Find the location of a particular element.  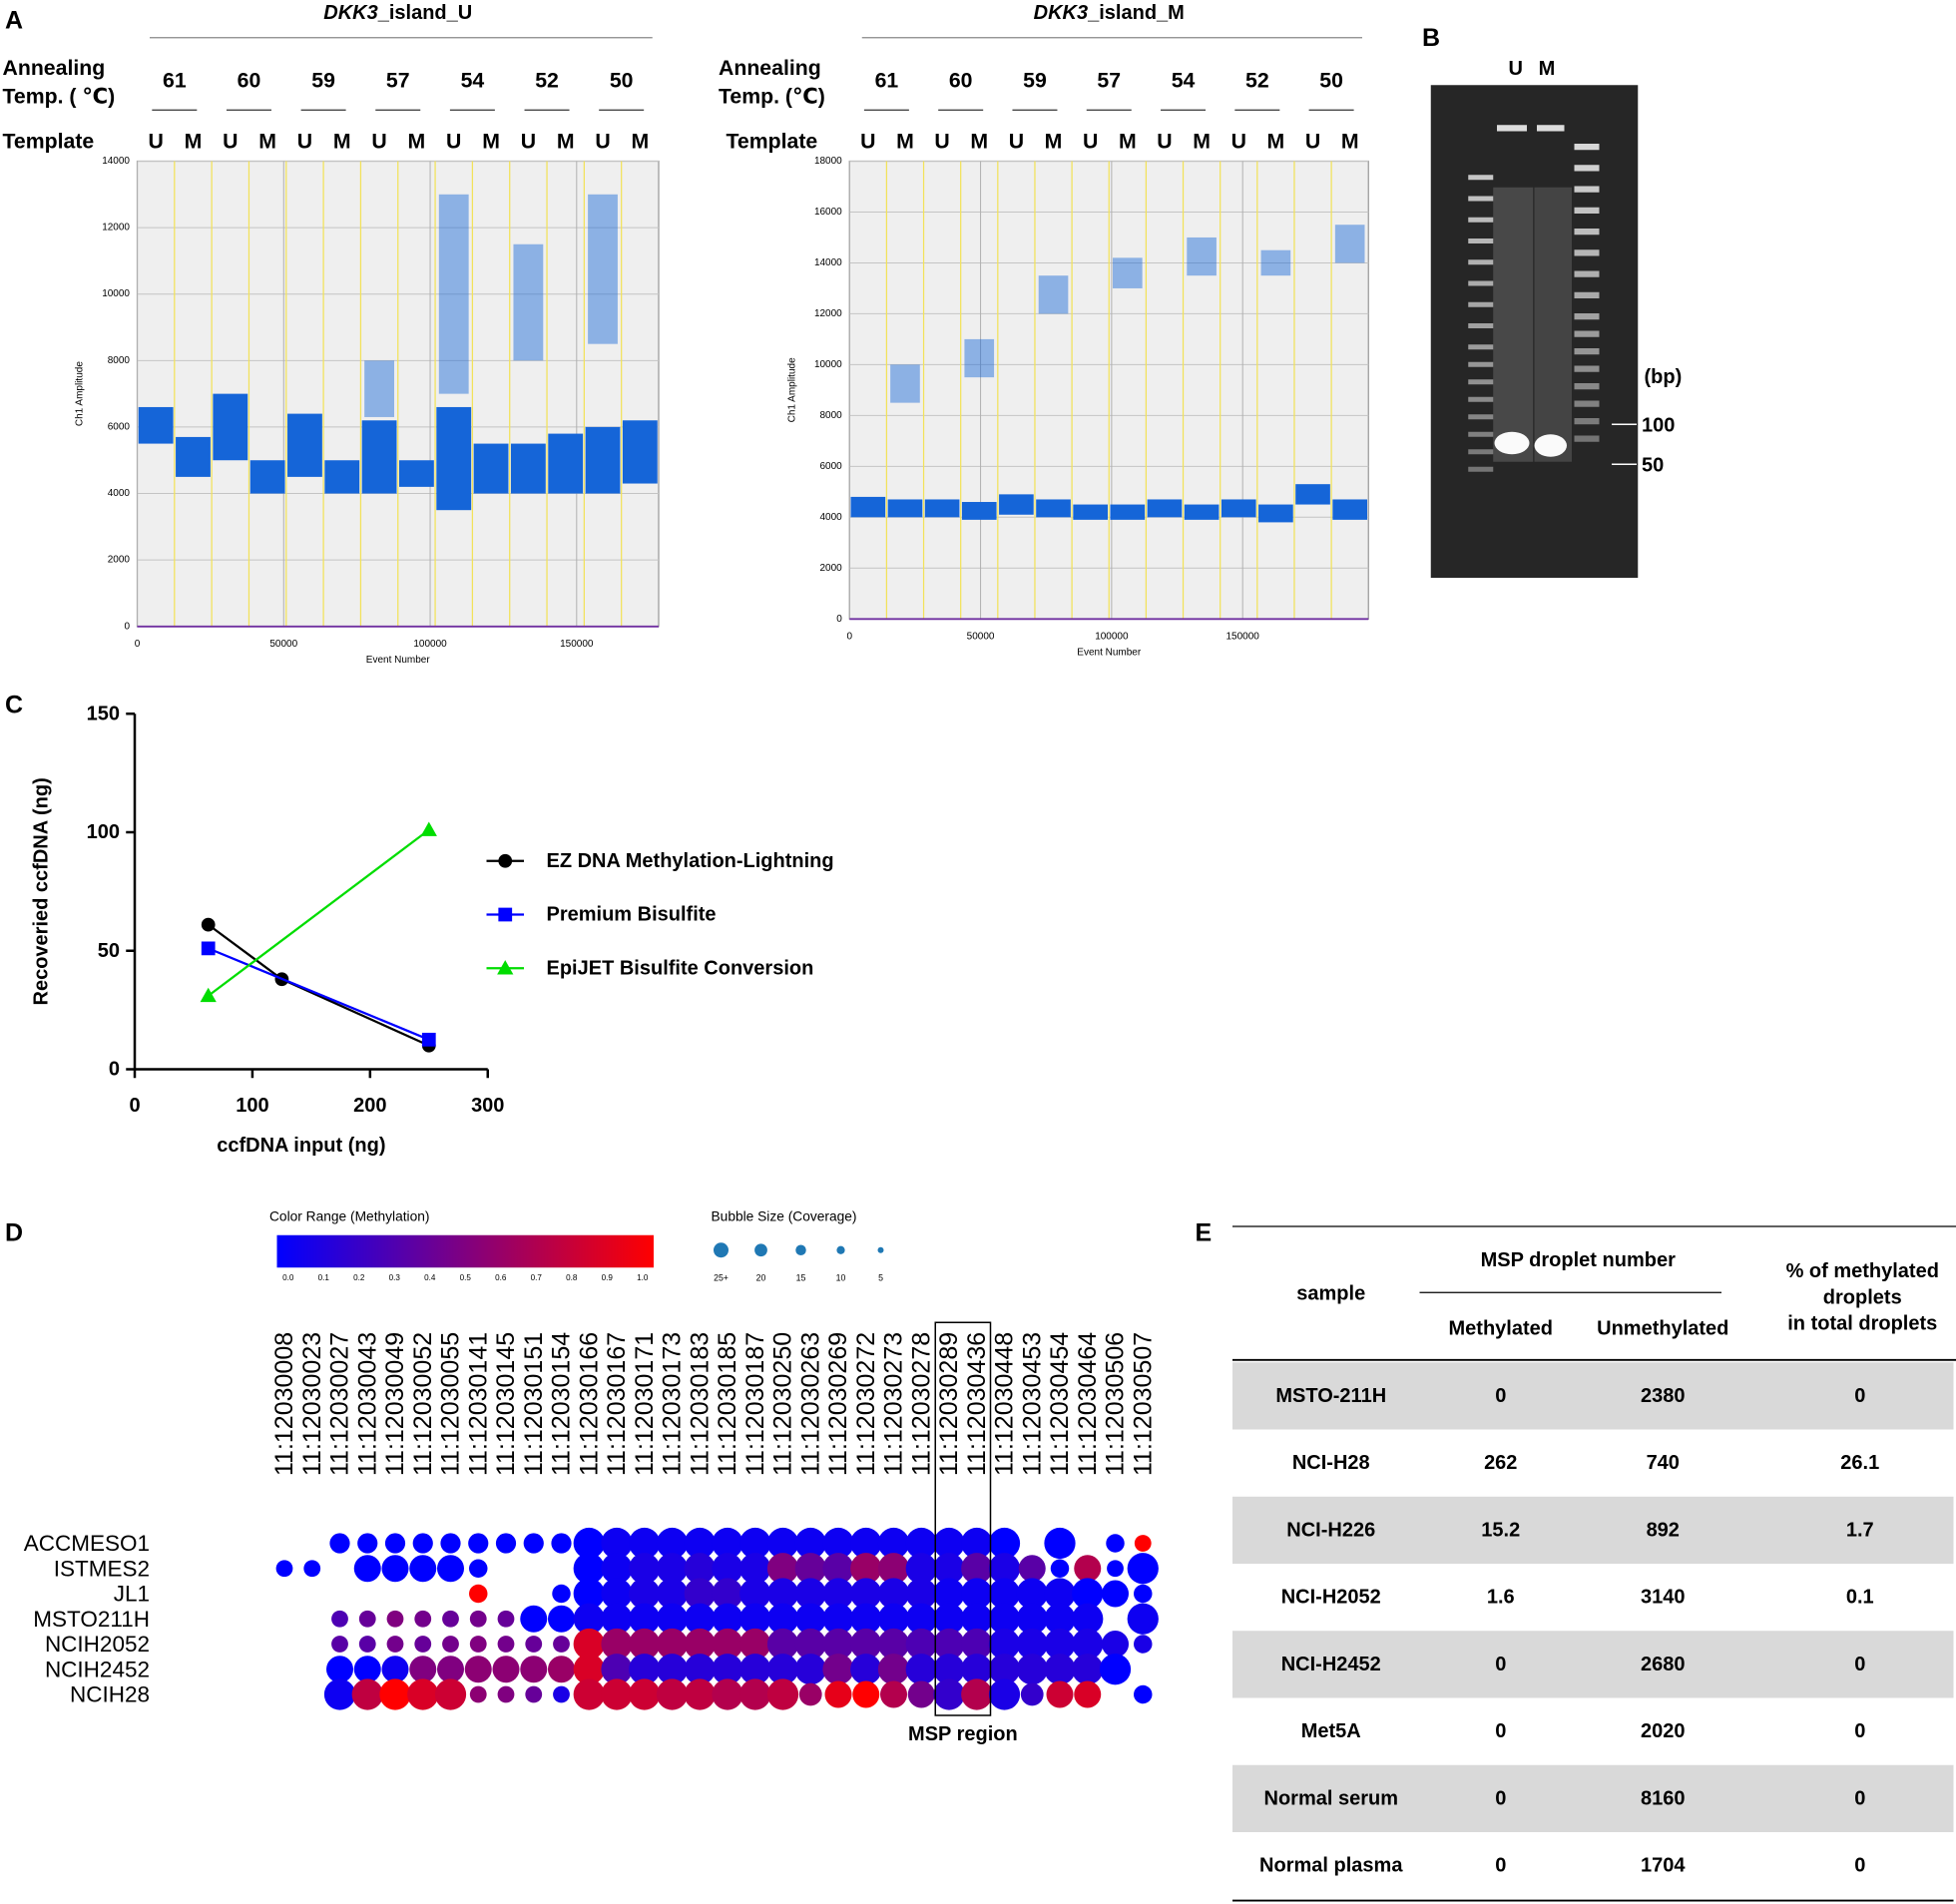

column-label: 11:12030272 is located at coordinates (866, 1404).